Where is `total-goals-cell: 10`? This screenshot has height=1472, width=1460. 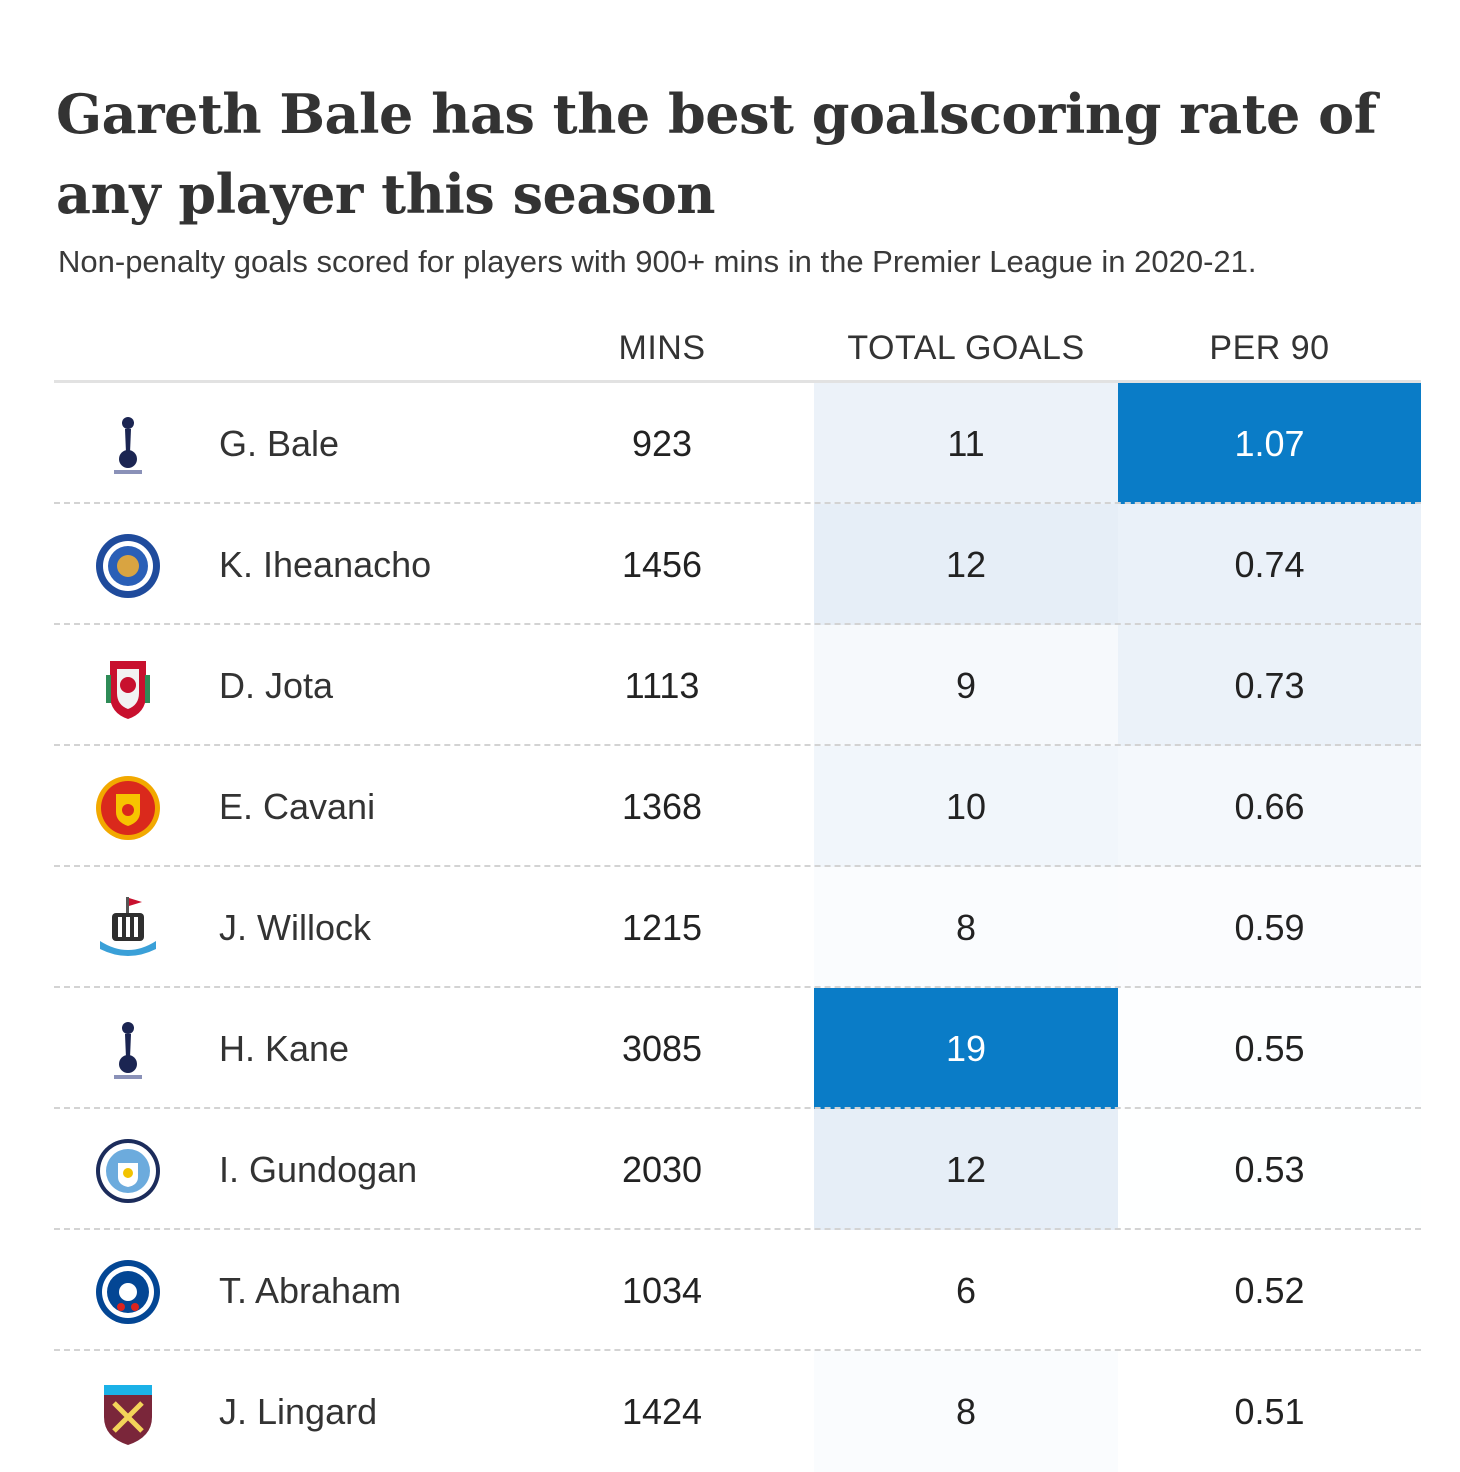 total-goals-cell: 10 is located at coordinates (966, 806).